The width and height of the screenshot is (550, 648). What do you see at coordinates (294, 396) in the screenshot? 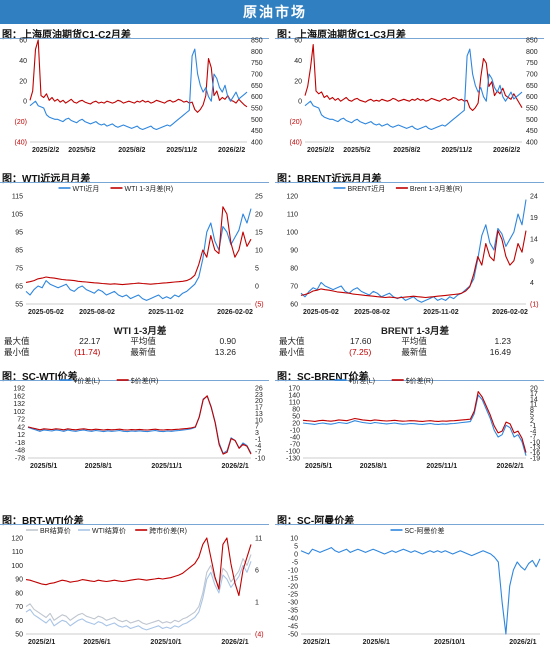
I see `y-left-tick: 140` at bounding box center [294, 396].